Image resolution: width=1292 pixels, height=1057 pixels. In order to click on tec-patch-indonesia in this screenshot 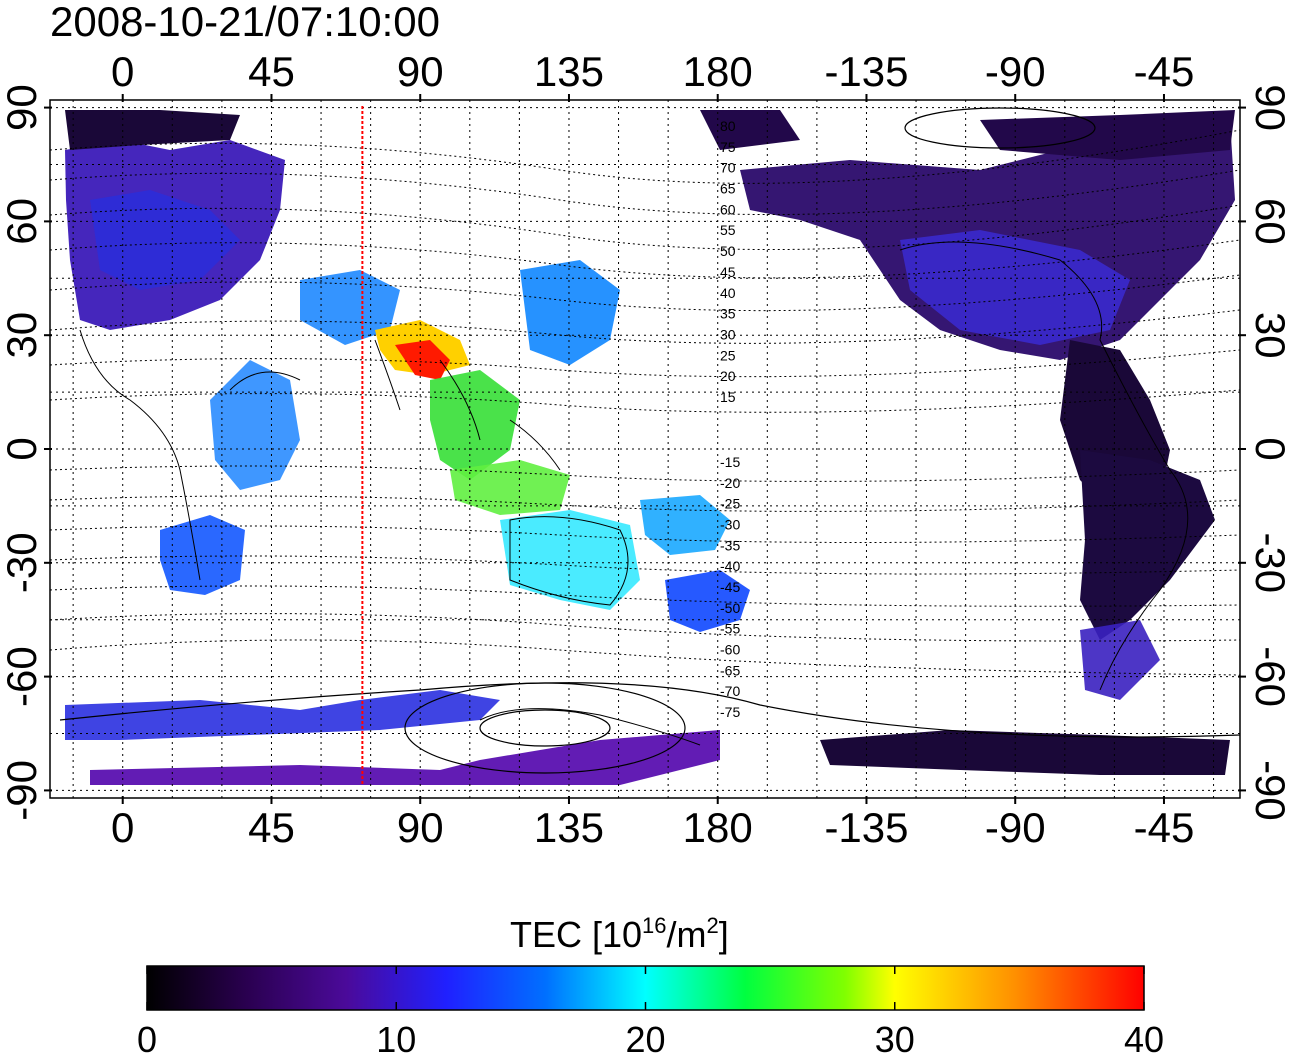, I will do `click(510, 487)`.